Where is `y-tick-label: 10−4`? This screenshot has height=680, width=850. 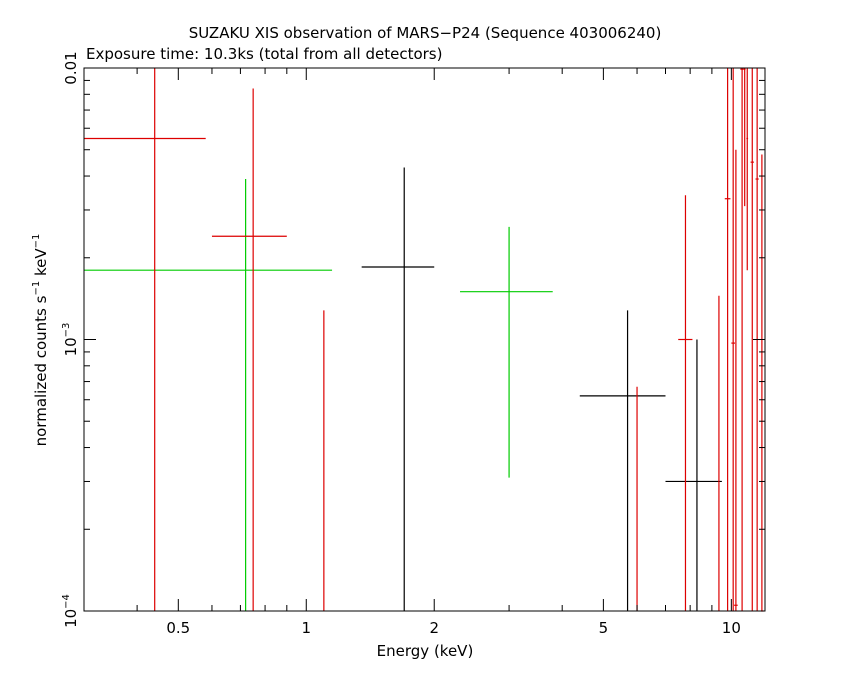 y-tick-label: 10−4 is located at coordinates (70, 611).